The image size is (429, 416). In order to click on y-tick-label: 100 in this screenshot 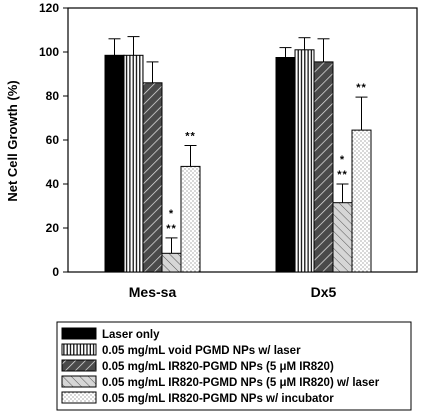, I will do `click(49, 52)`.